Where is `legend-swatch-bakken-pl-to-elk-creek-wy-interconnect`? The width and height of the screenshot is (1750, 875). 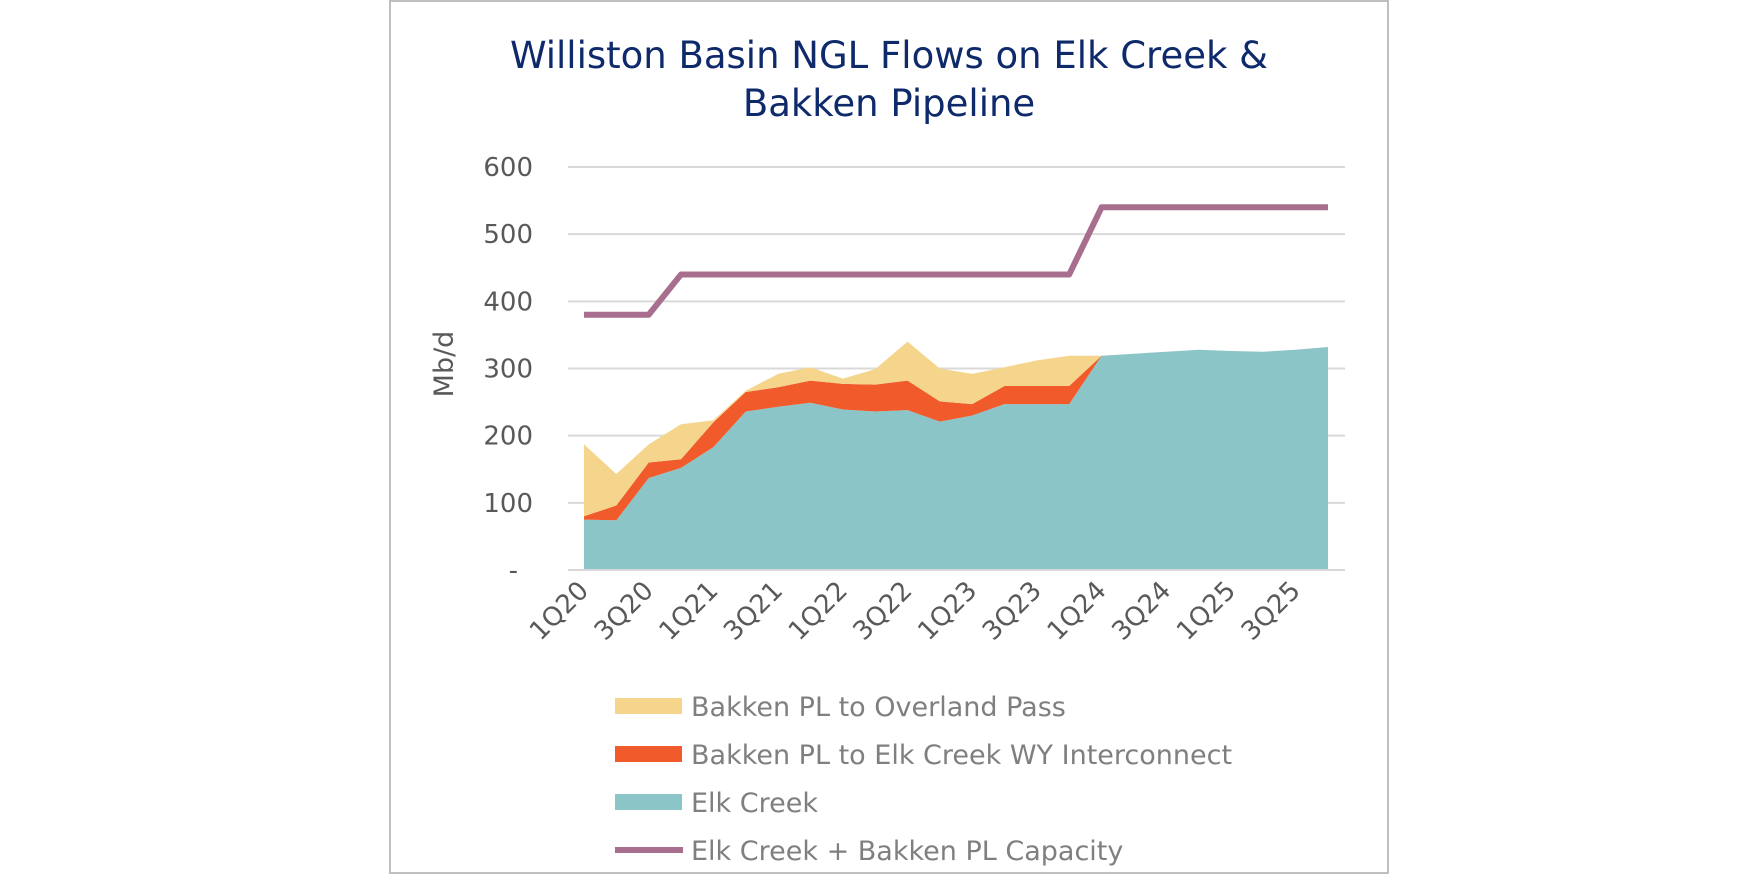 legend-swatch-bakken-pl-to-elk-creek-wy-interconnect is located at coordinates (648, 754).